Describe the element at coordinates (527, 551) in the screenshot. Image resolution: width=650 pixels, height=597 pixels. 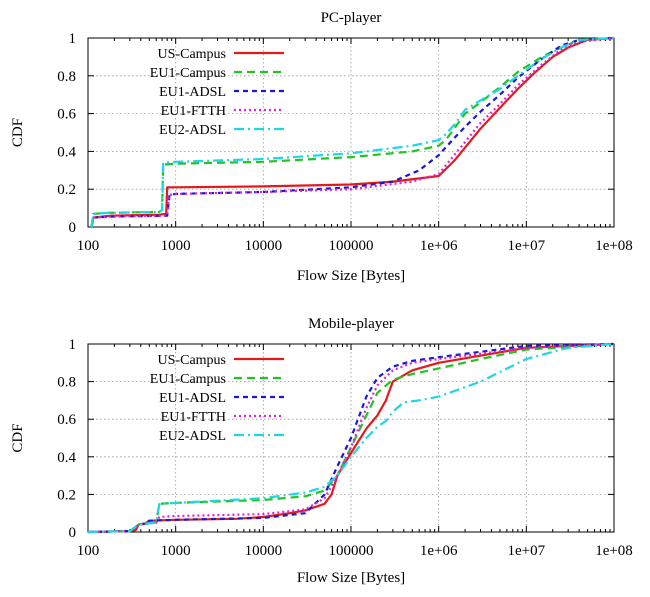
I see `chart2-x-tick-label: 1e+07` at that location.